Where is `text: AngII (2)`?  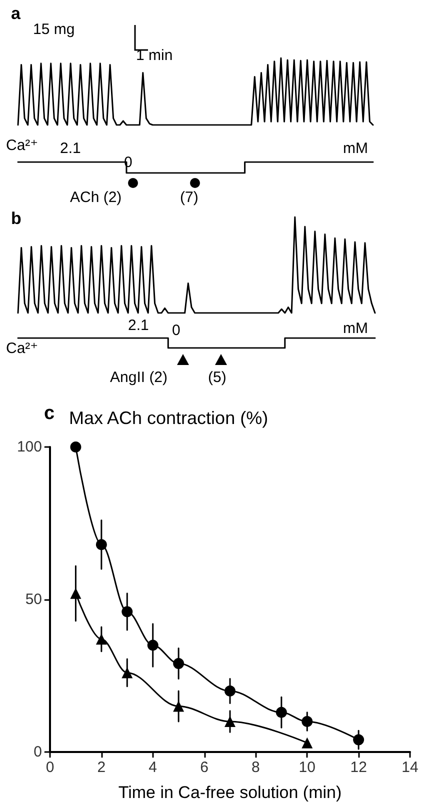 text: AngII (2) is located at coordinates (139, 377).